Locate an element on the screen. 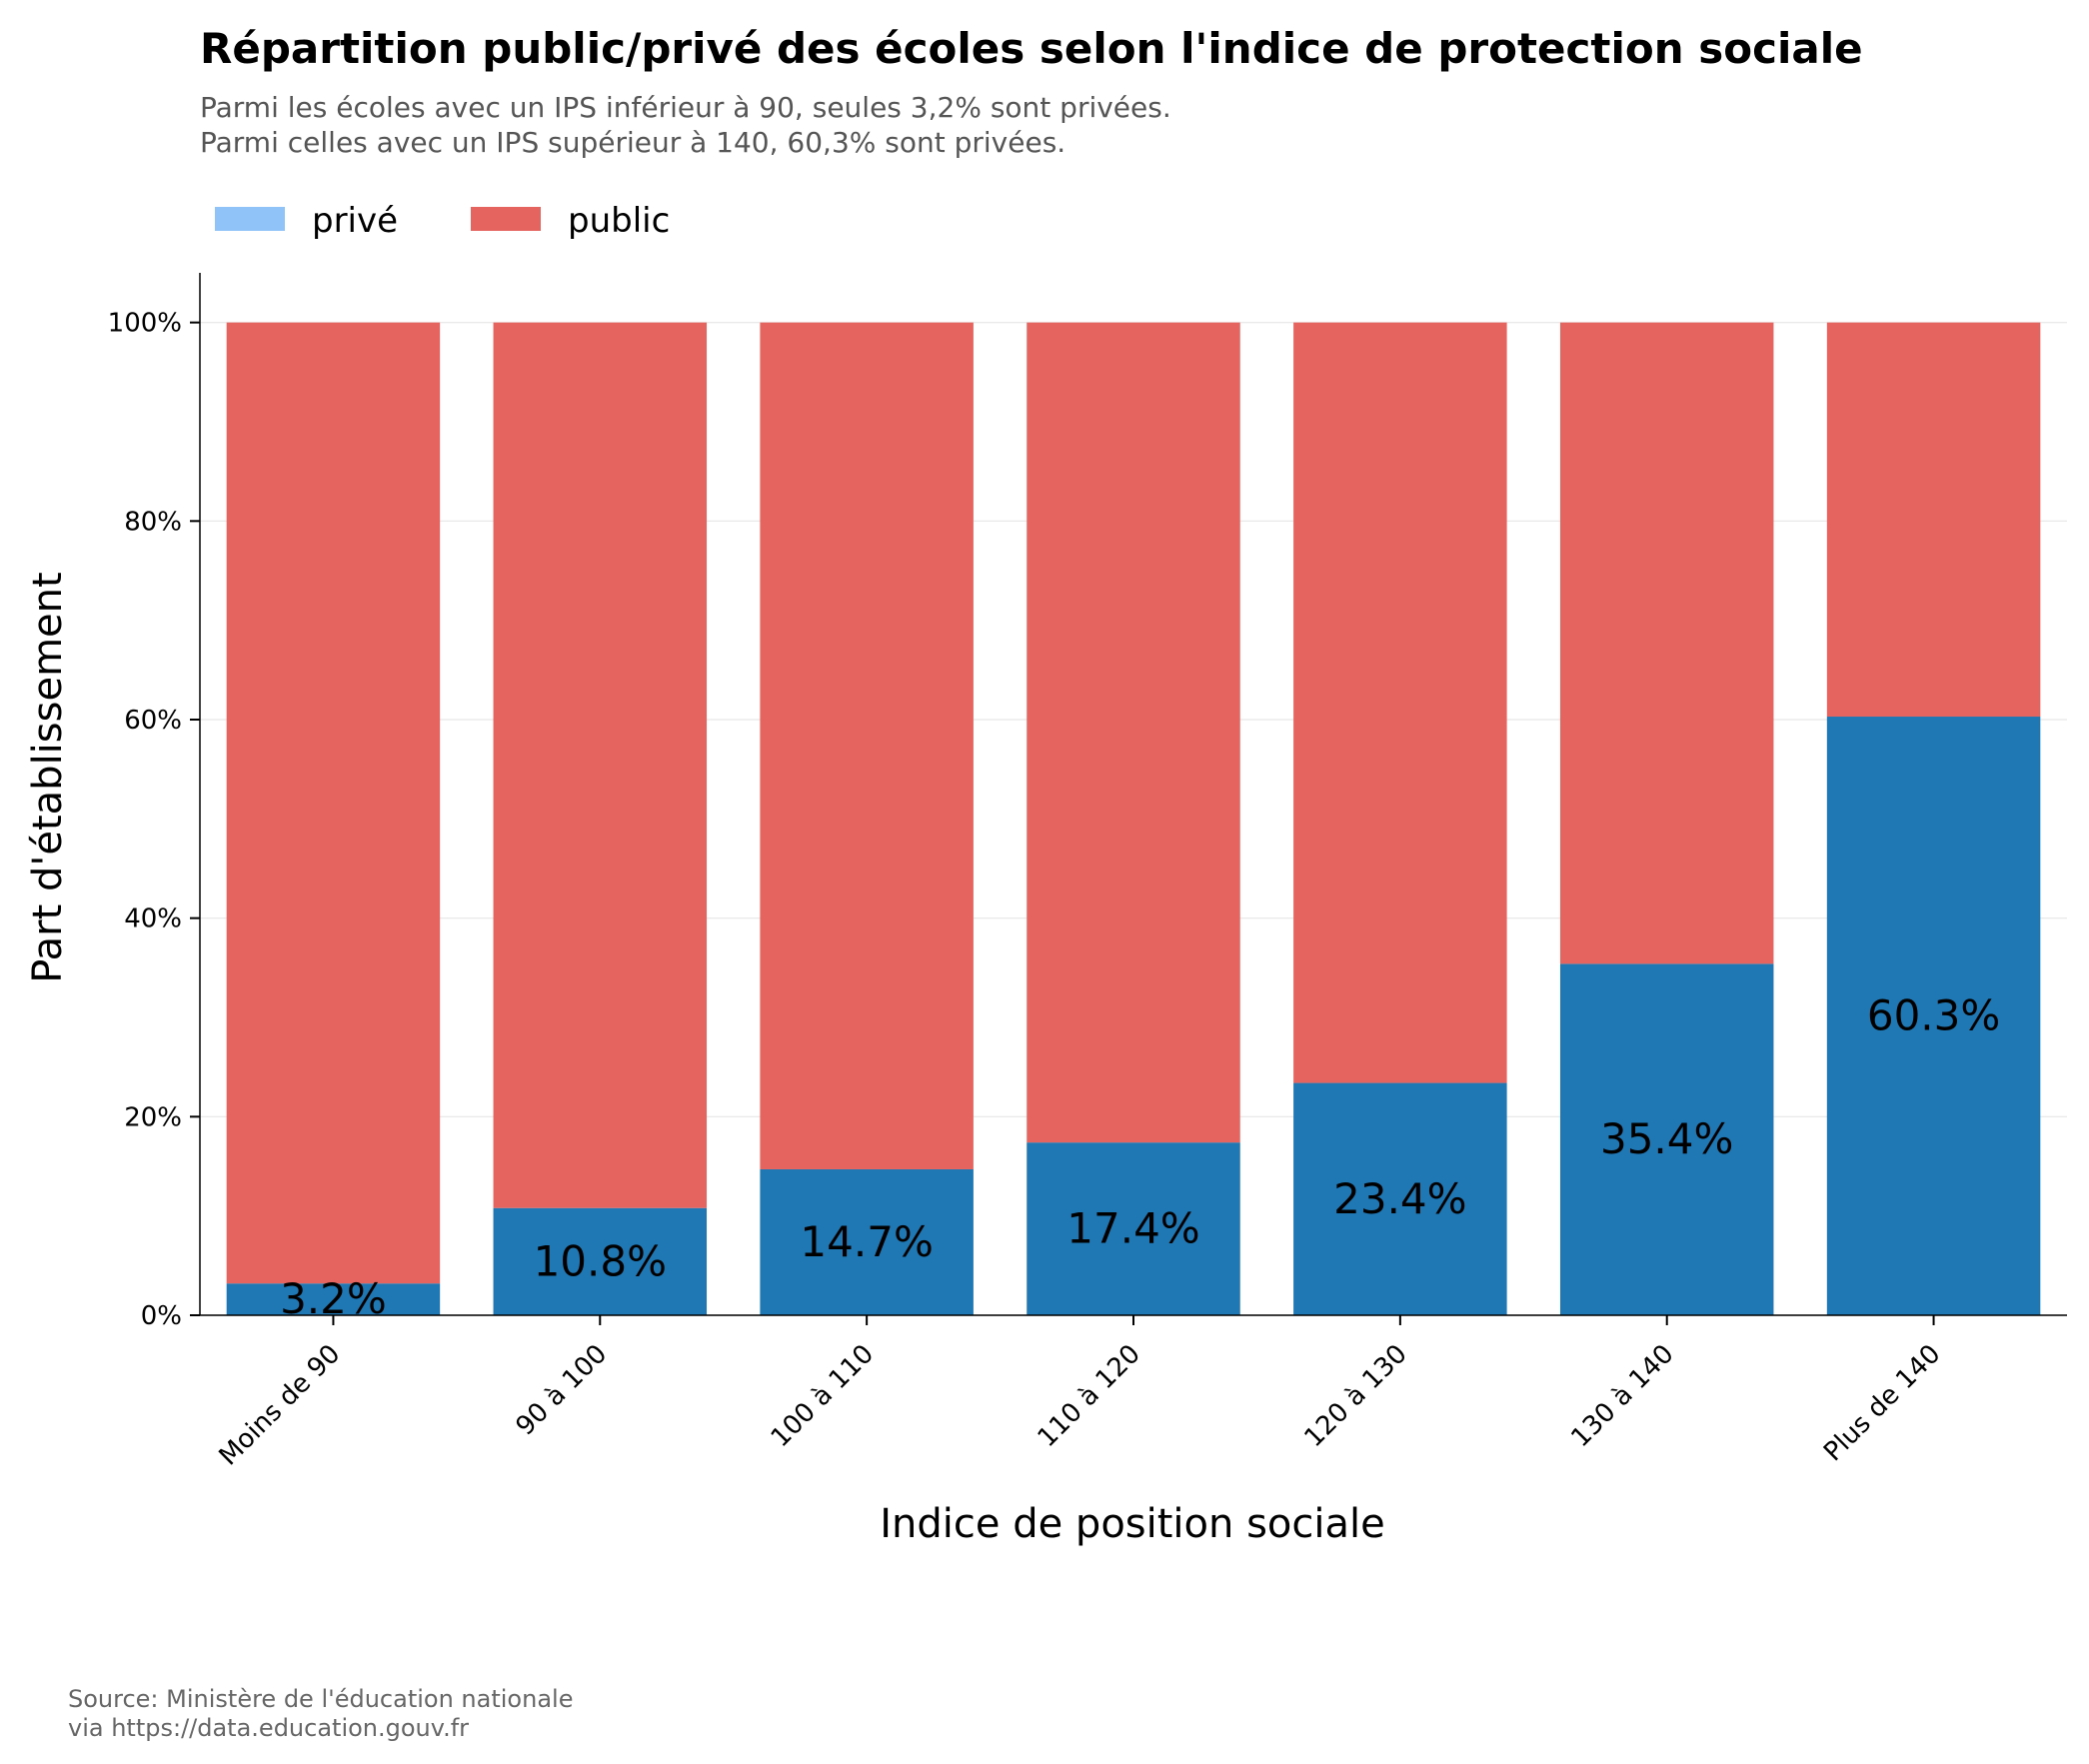 The image size is (2089, 1764). bar-data-label: 10.8% is located at coordinates (600, 1261).